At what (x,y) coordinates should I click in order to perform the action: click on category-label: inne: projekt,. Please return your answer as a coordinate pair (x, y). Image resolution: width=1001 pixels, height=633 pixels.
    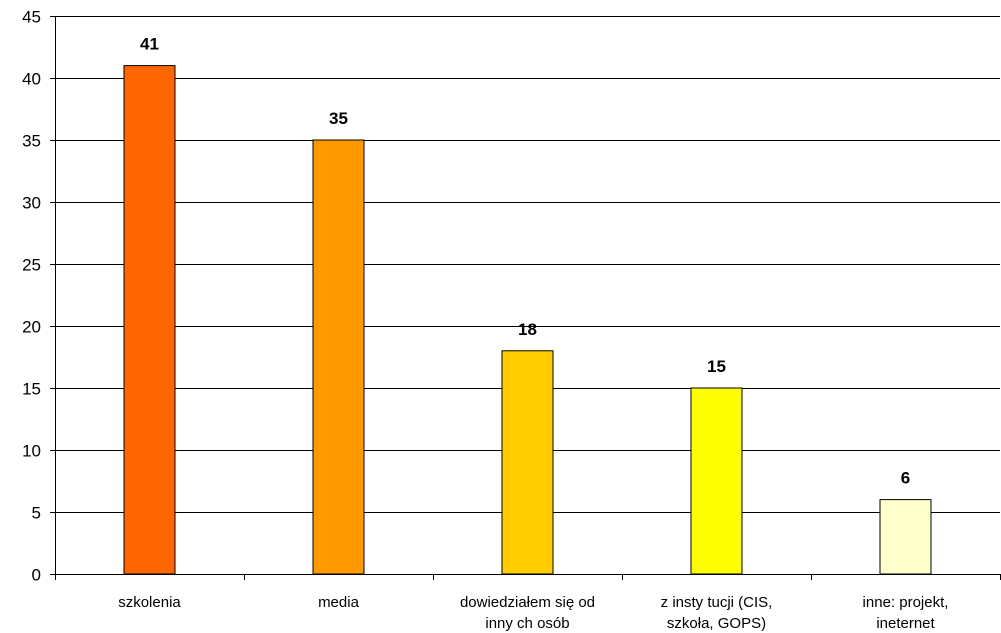
    Looking at the image, I should click on (906, 602).